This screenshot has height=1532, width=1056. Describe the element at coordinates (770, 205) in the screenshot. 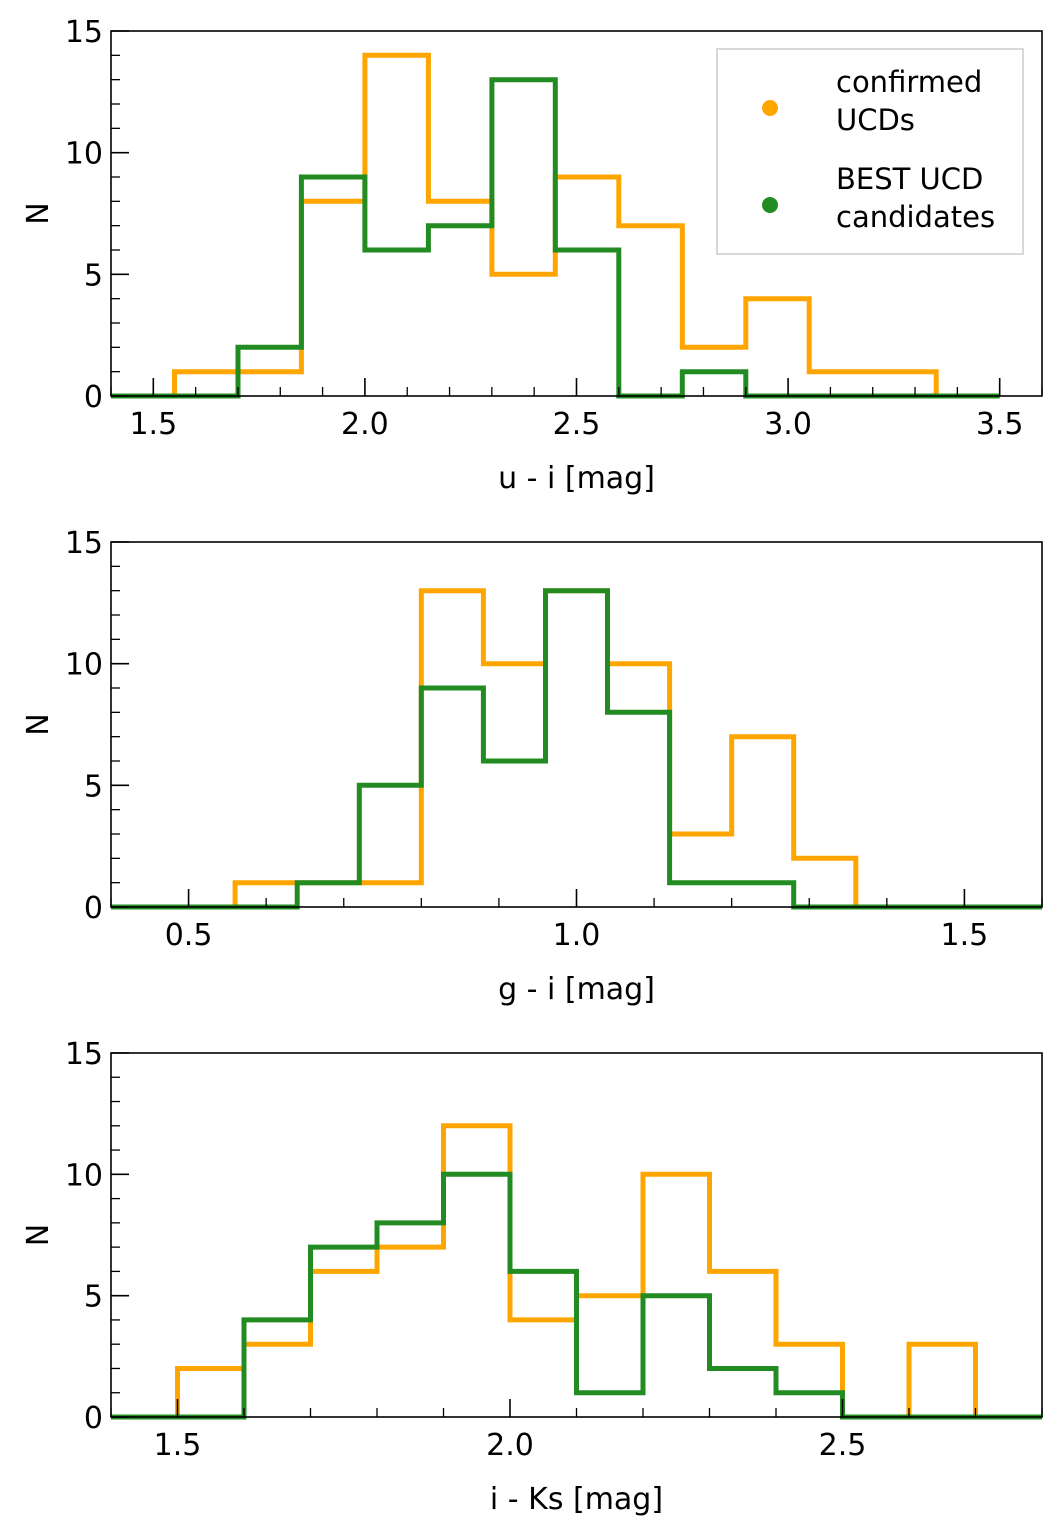

I see `legend-marker-best-ucd-candidates` at that location.